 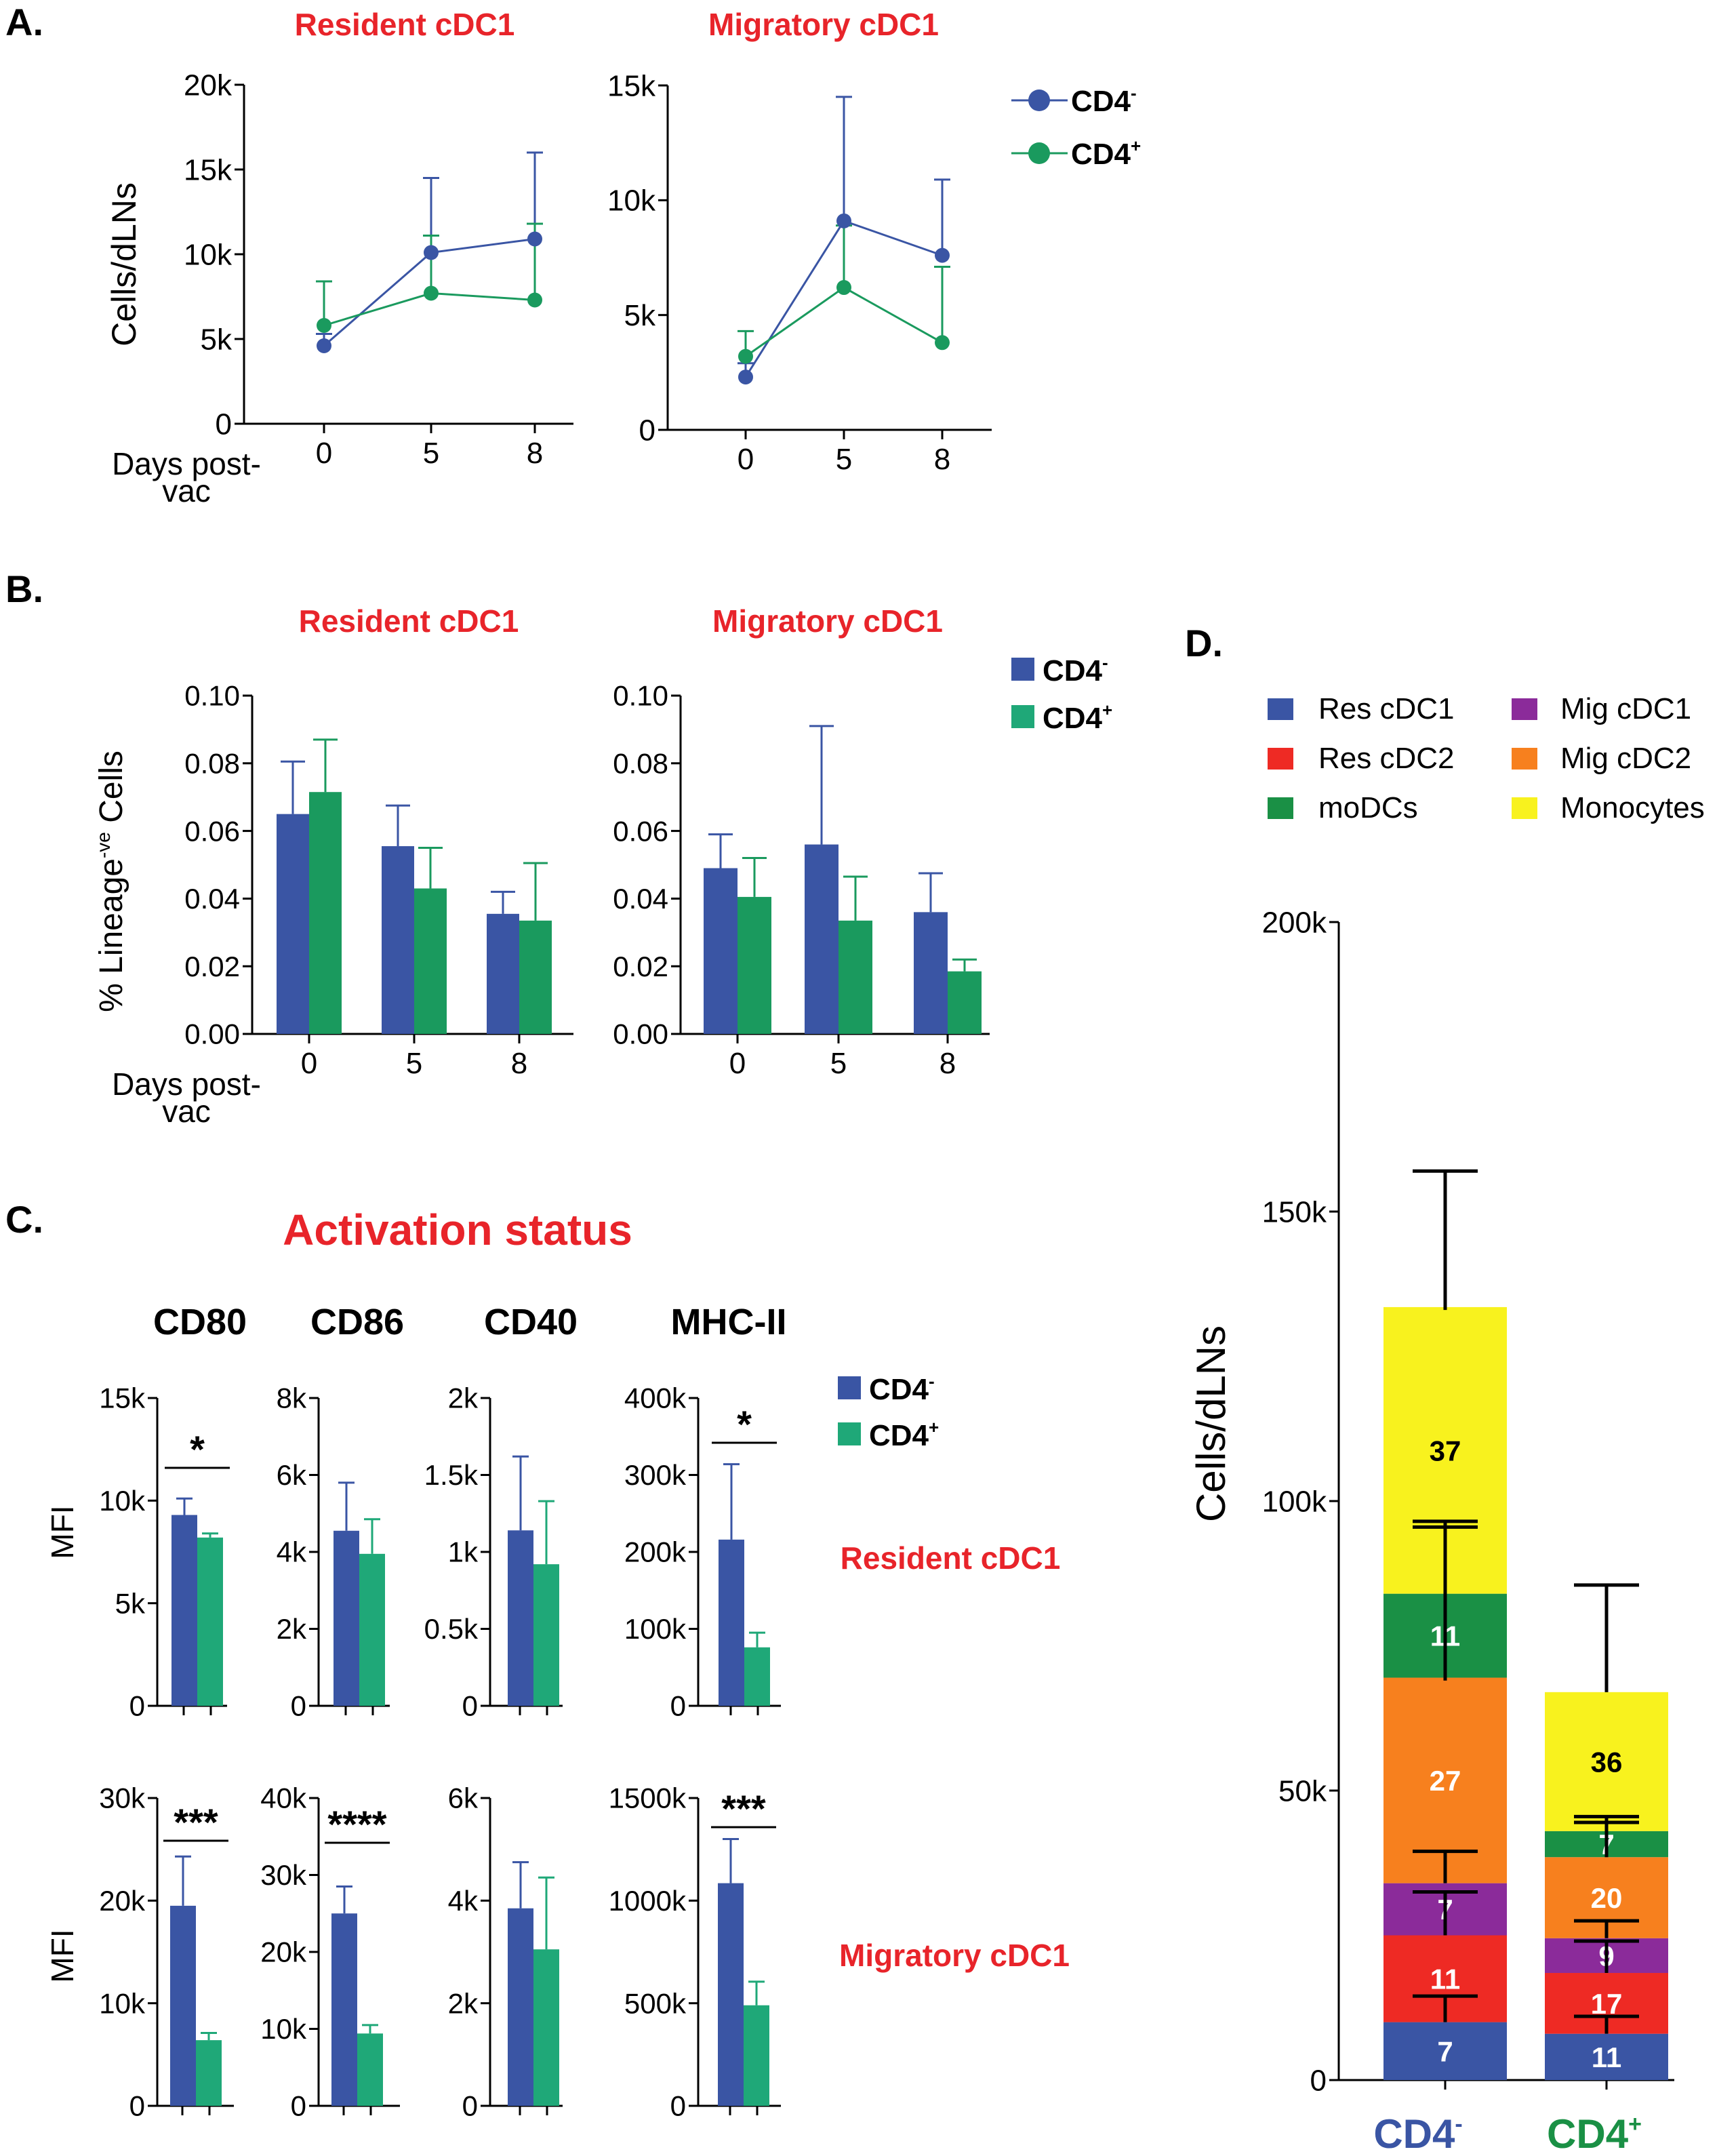 What do you see at coordinates (1204, 643) in the screenshot?
I see `panel-d-label: D.` at bounding box center [1204, 643].